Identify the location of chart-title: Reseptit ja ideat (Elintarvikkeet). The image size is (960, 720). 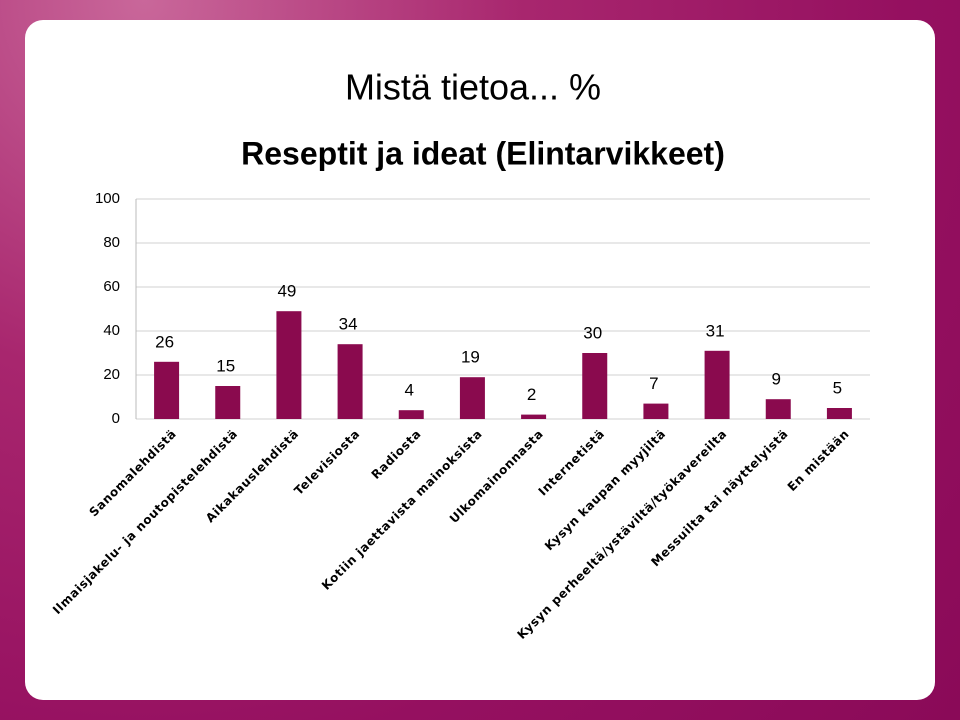
(483, 153).